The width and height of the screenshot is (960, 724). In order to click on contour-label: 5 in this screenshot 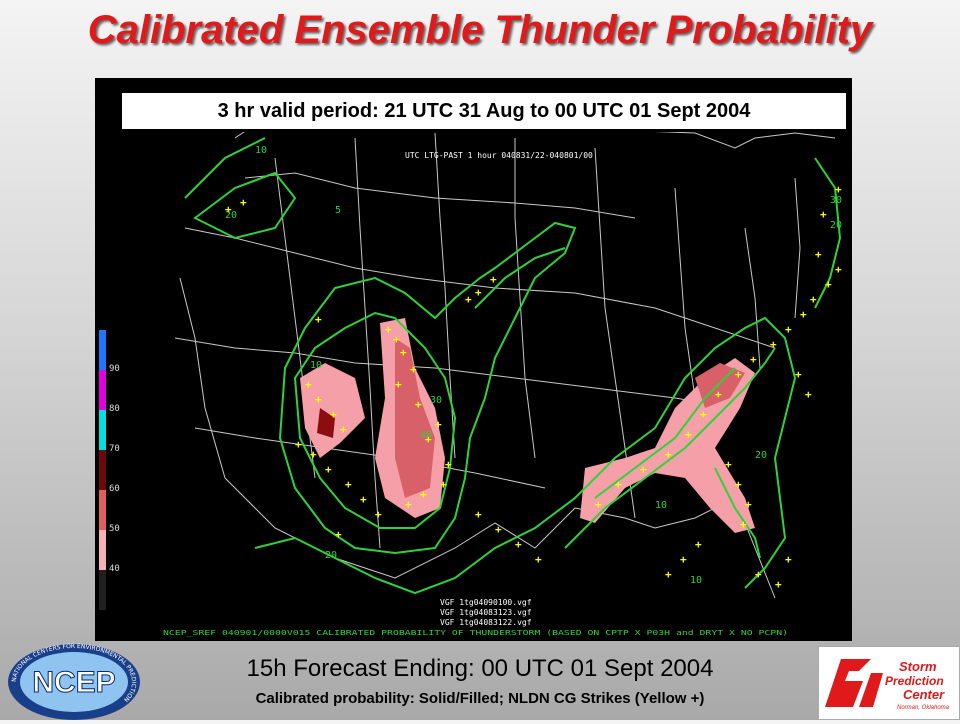, I will do `click(338, 210)`.